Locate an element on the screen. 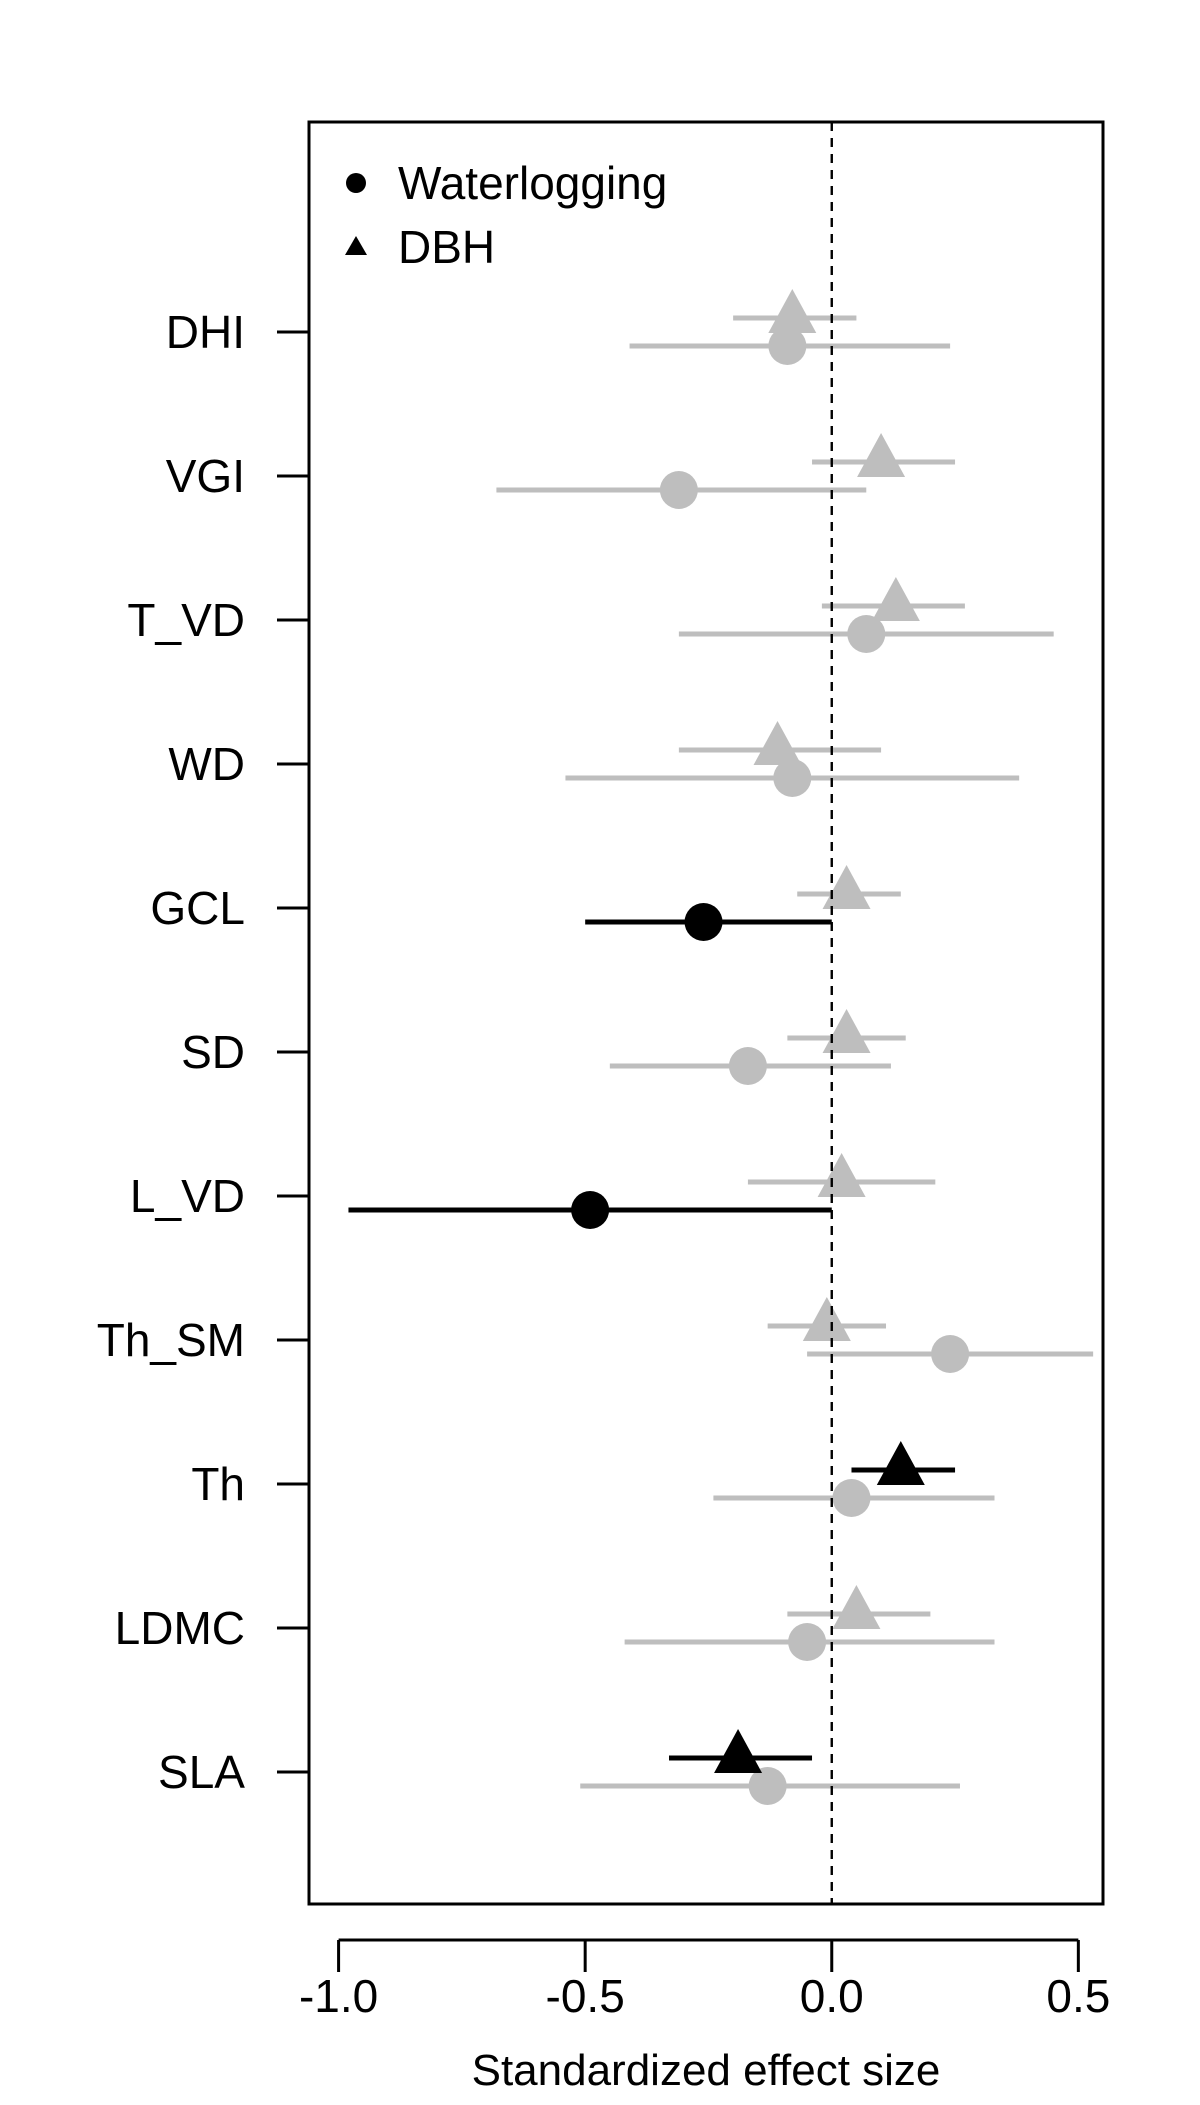  waterlogging-point-sla is located at coordinates (767, 1786).